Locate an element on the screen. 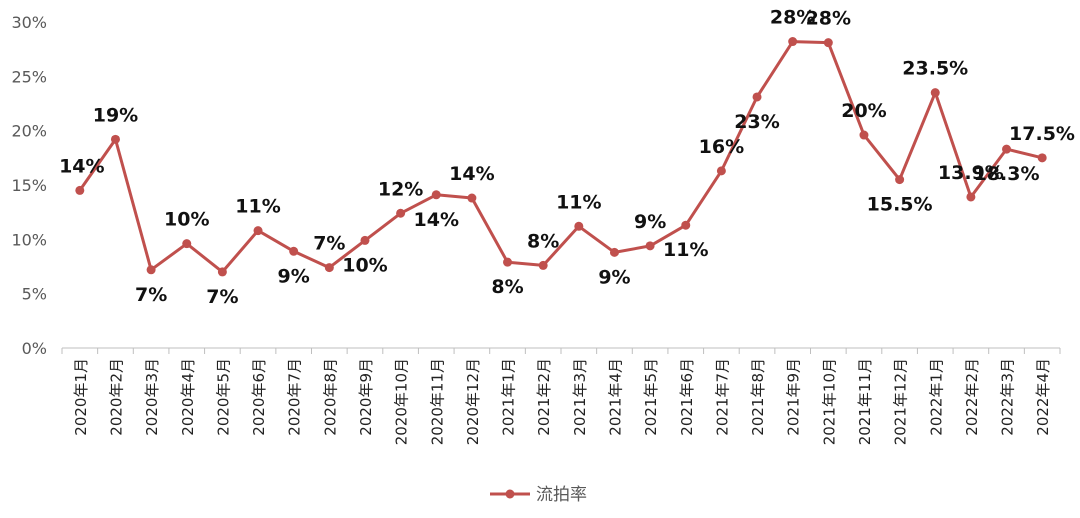  legend-marker is located at coordinates (510, 494).